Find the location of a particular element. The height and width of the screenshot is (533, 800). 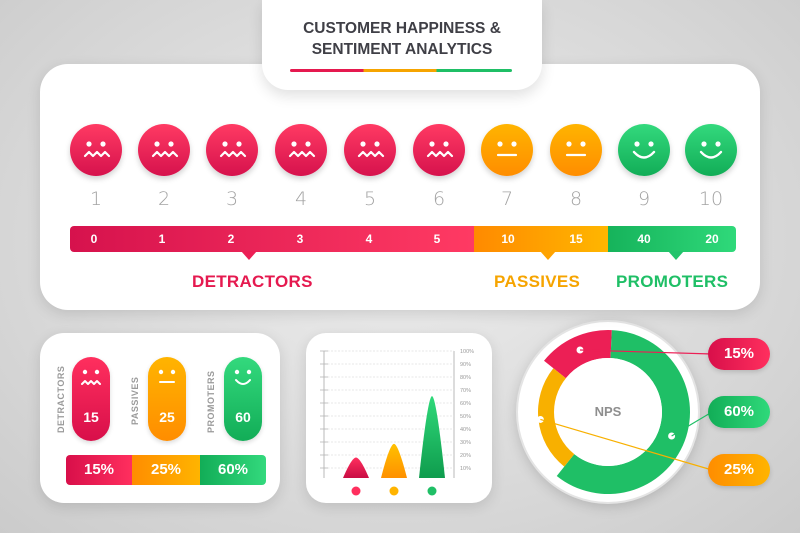

chart-y-tick-label: 30% is located at coordinates (465, 443).